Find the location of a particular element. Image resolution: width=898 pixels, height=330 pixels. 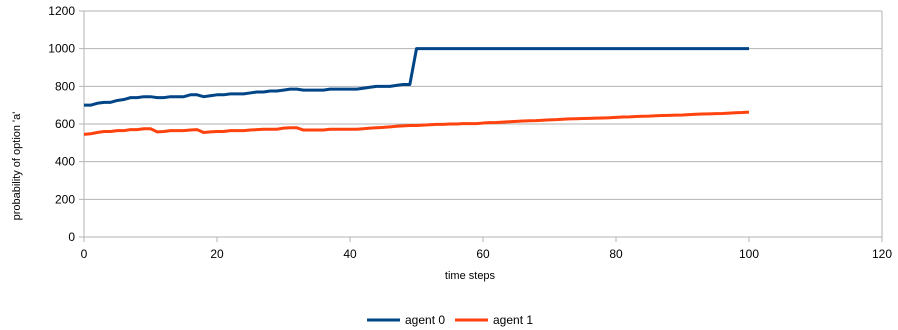

x-tick-label: 120 is located at coordinates (882, 254).